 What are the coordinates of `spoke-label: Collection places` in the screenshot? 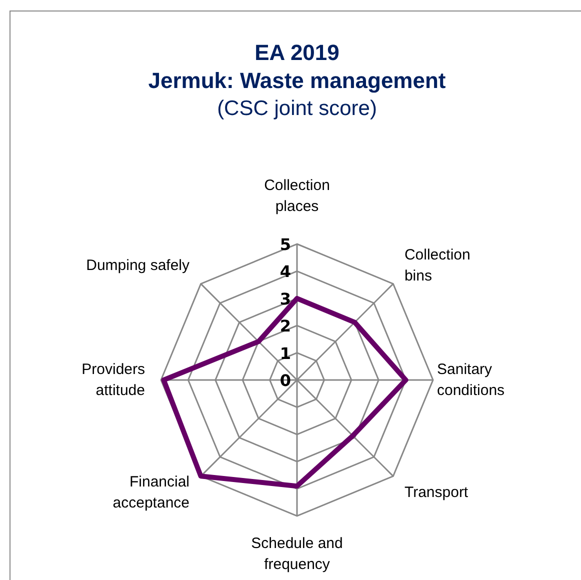 It's located at (297, 196).